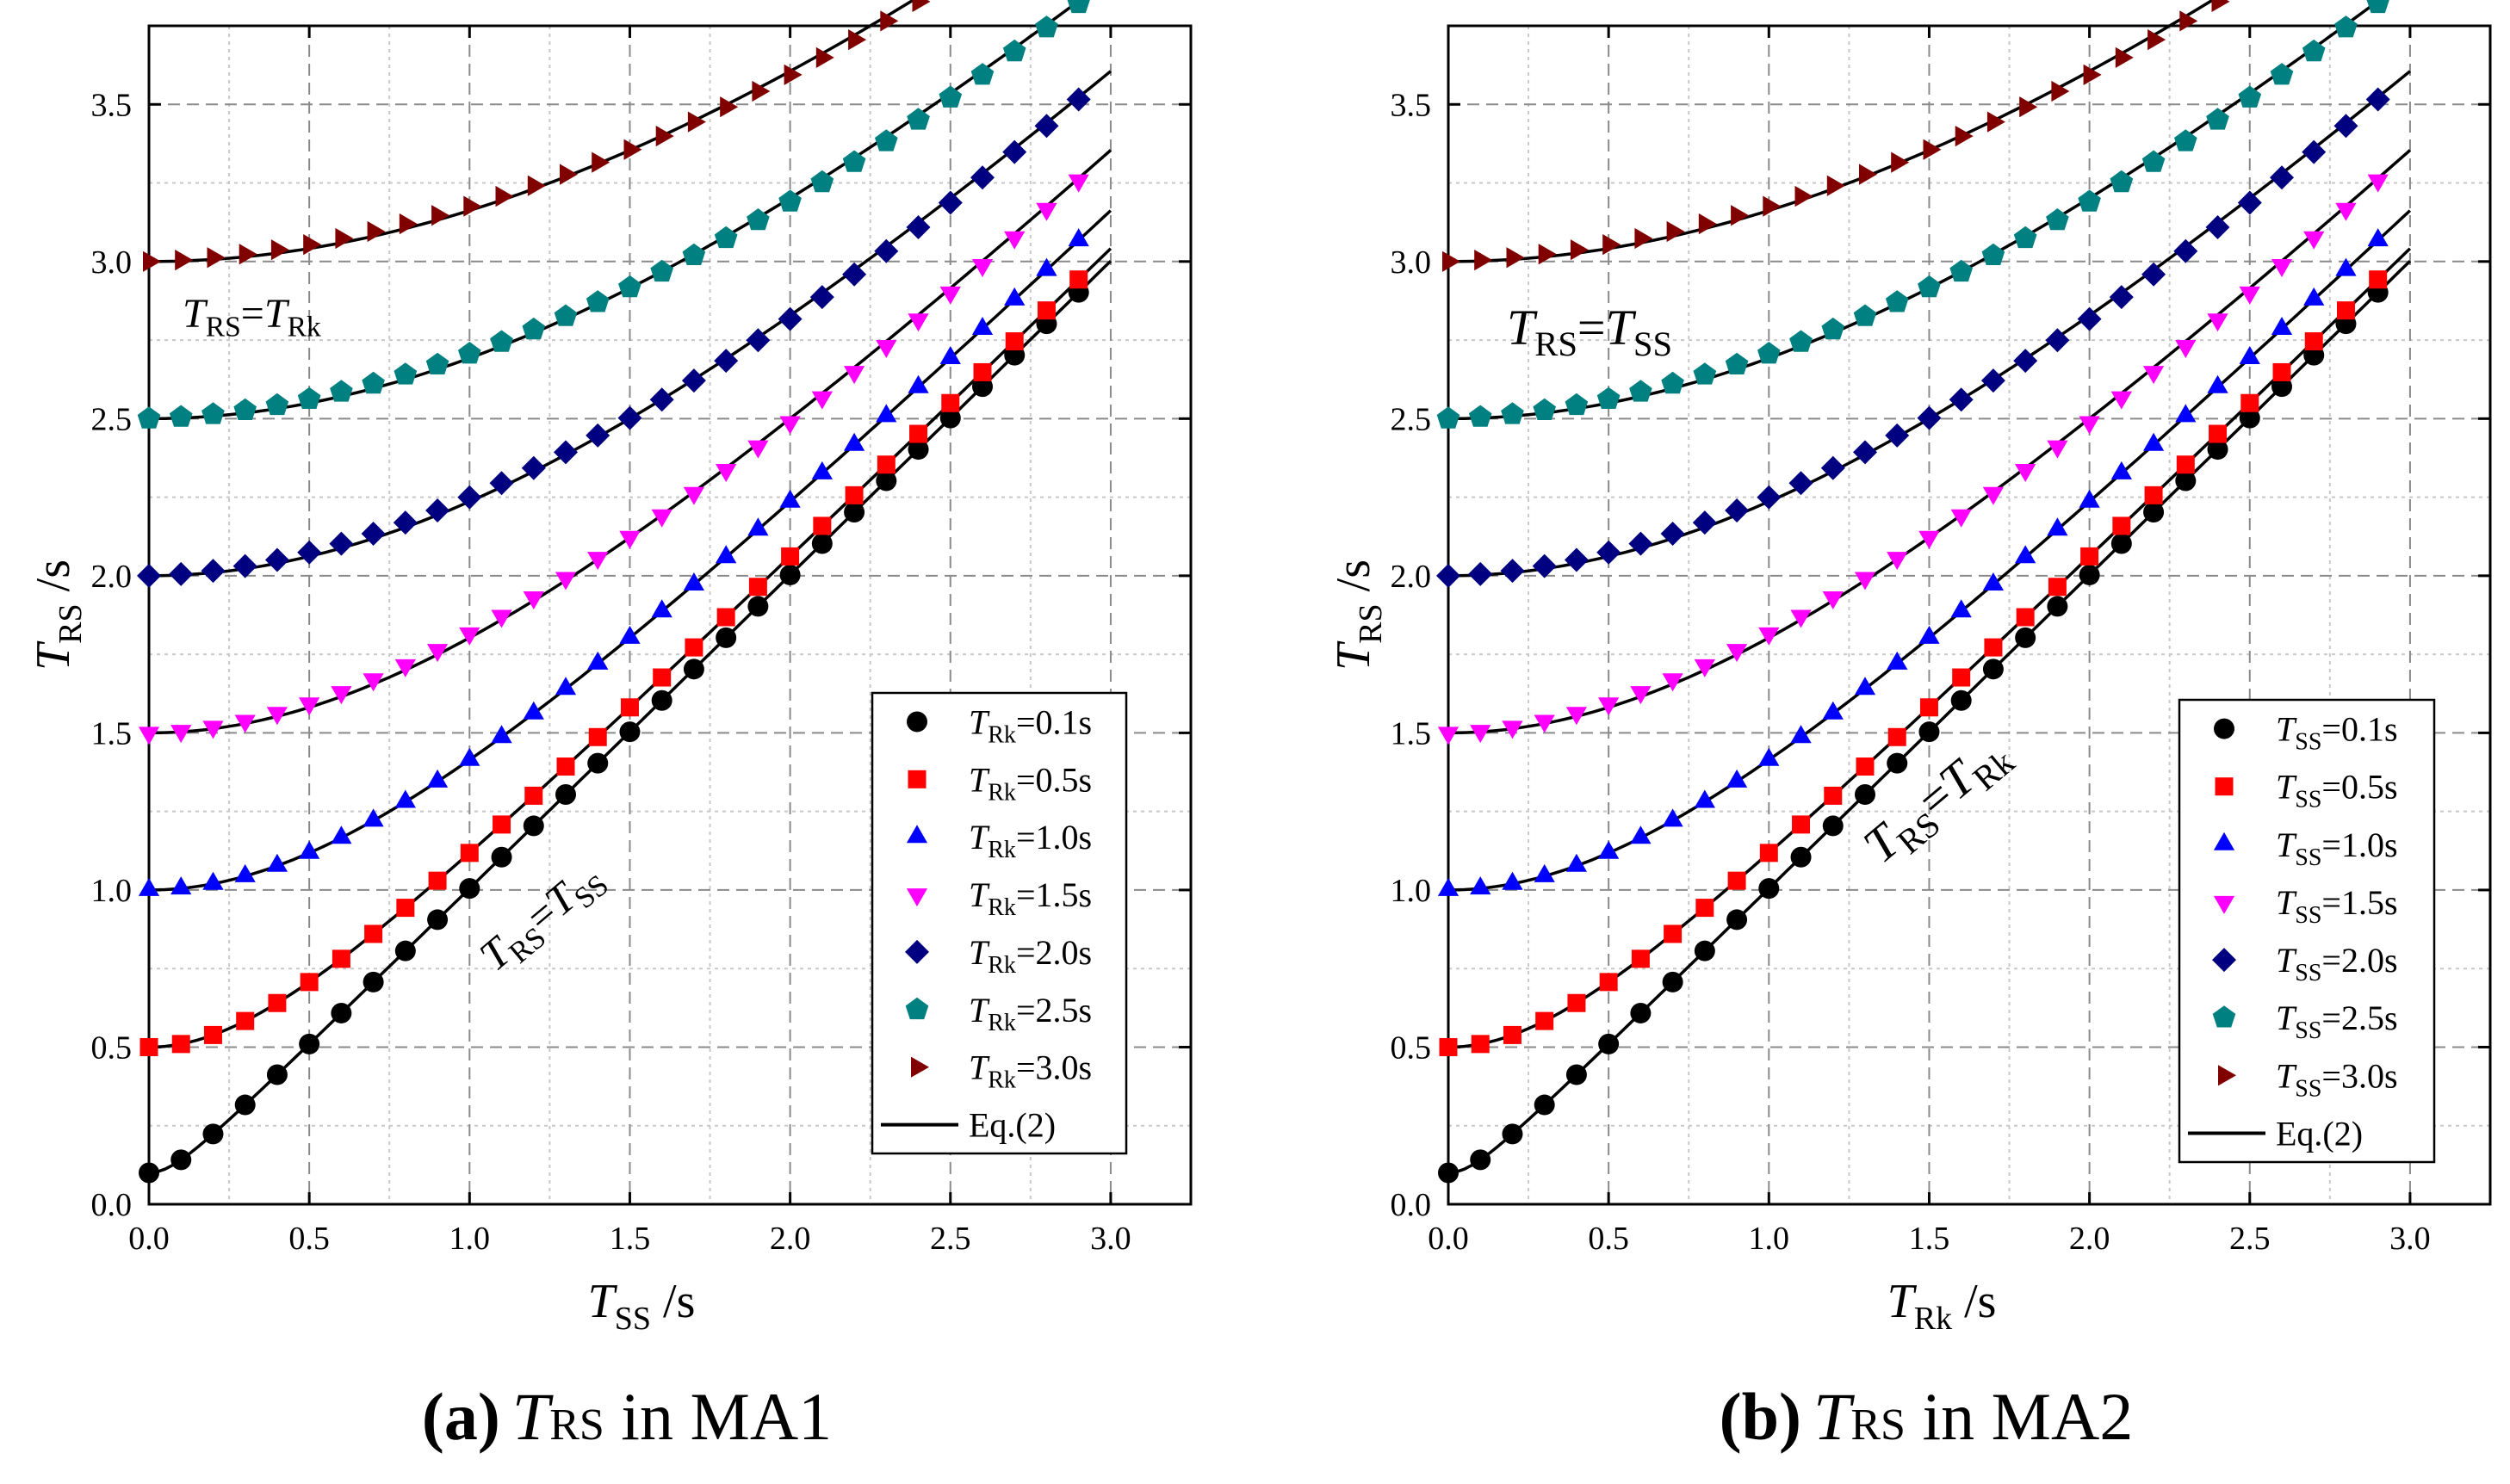 The image size is (2510, 1484). I want to click on y-tick-label: 2.5, so click(112, 419).